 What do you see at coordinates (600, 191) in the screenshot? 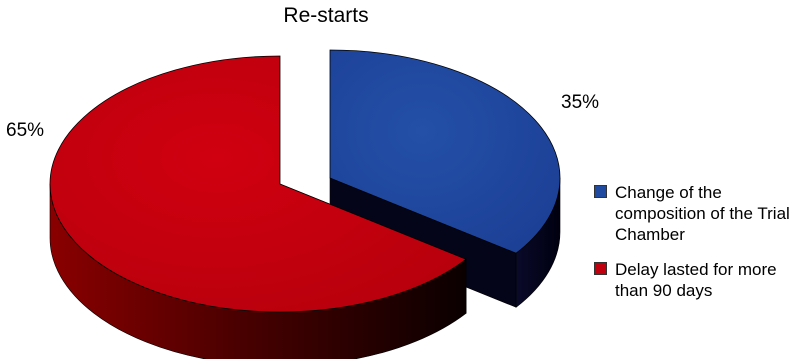
I see `legend-swatch-blue` at bounding box center [600, 191].